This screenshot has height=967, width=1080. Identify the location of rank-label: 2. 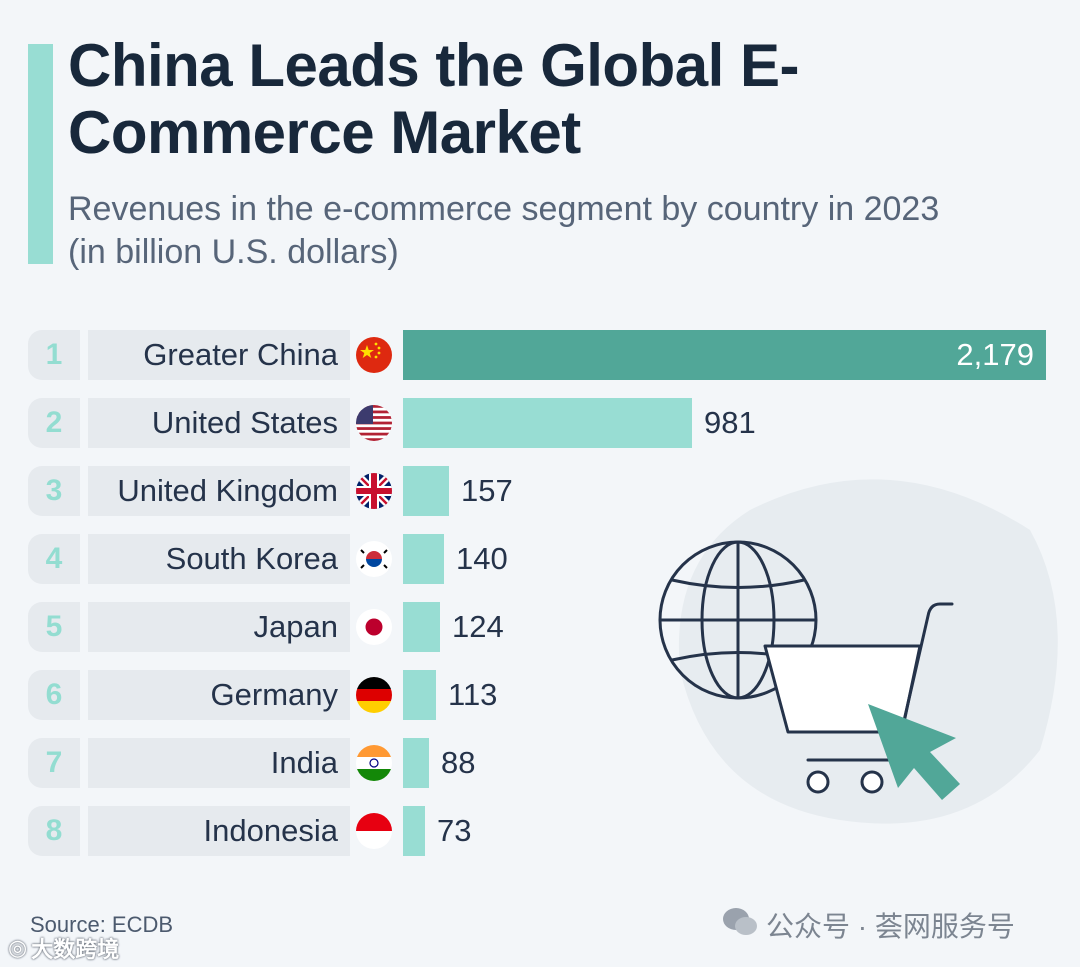
(54, 423).